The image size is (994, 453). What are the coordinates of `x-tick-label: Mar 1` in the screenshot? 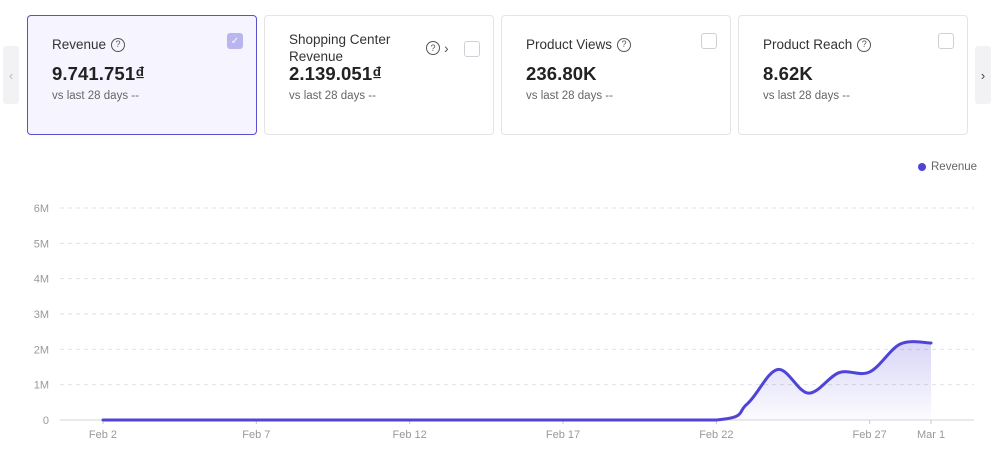 It's located at (931, 435).